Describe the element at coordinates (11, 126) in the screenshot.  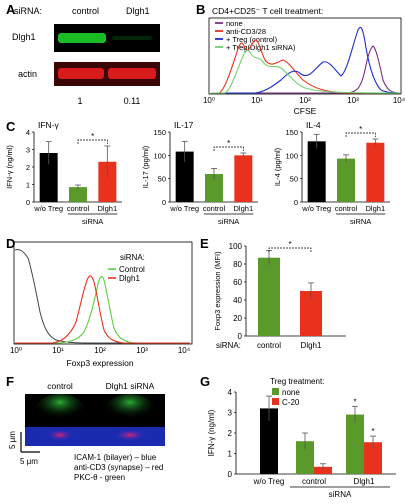
I see `panel-letter-c: C` at that location.